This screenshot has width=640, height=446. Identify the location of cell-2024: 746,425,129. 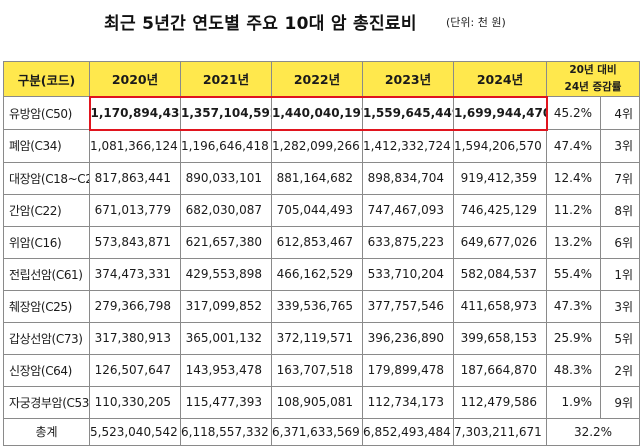
(500, 210).